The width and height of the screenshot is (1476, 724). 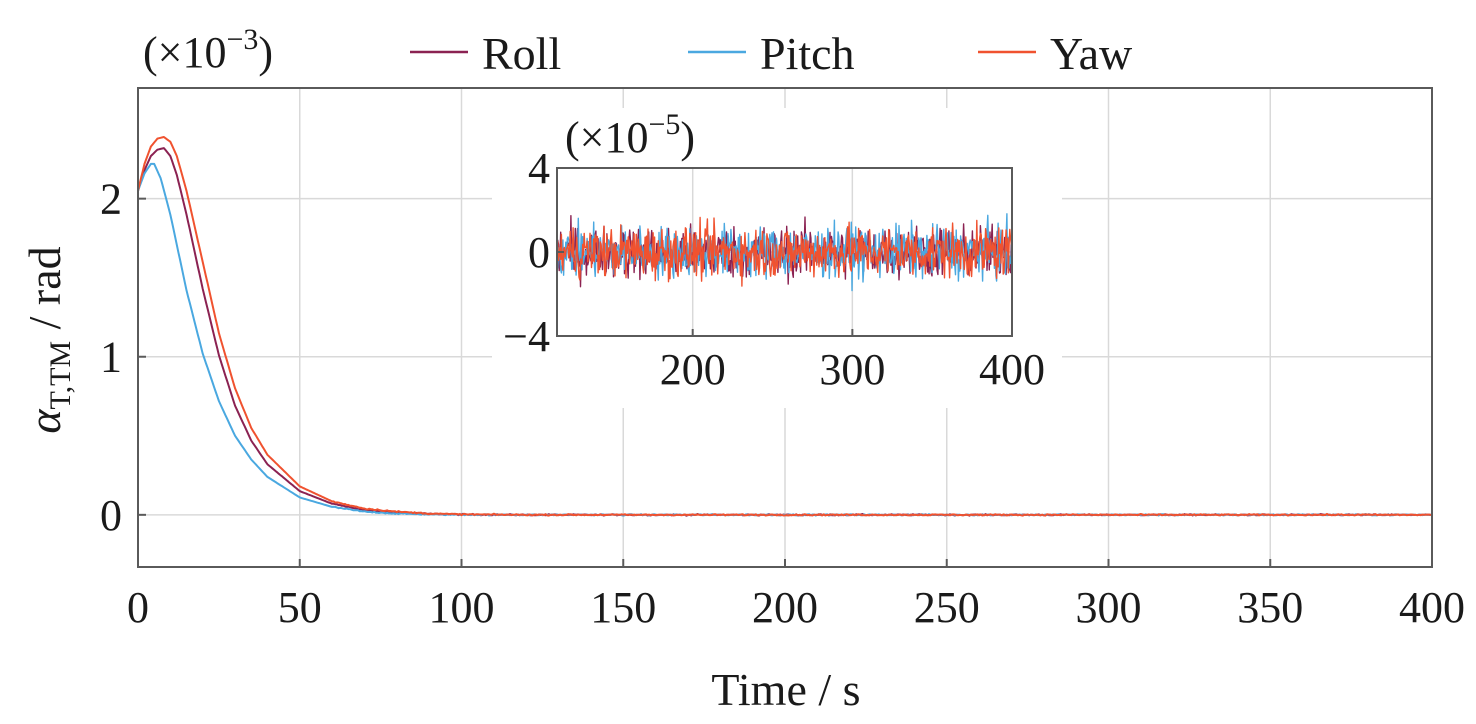 I want to click on y-multiplier-close: ), so click(x=265, y=52).